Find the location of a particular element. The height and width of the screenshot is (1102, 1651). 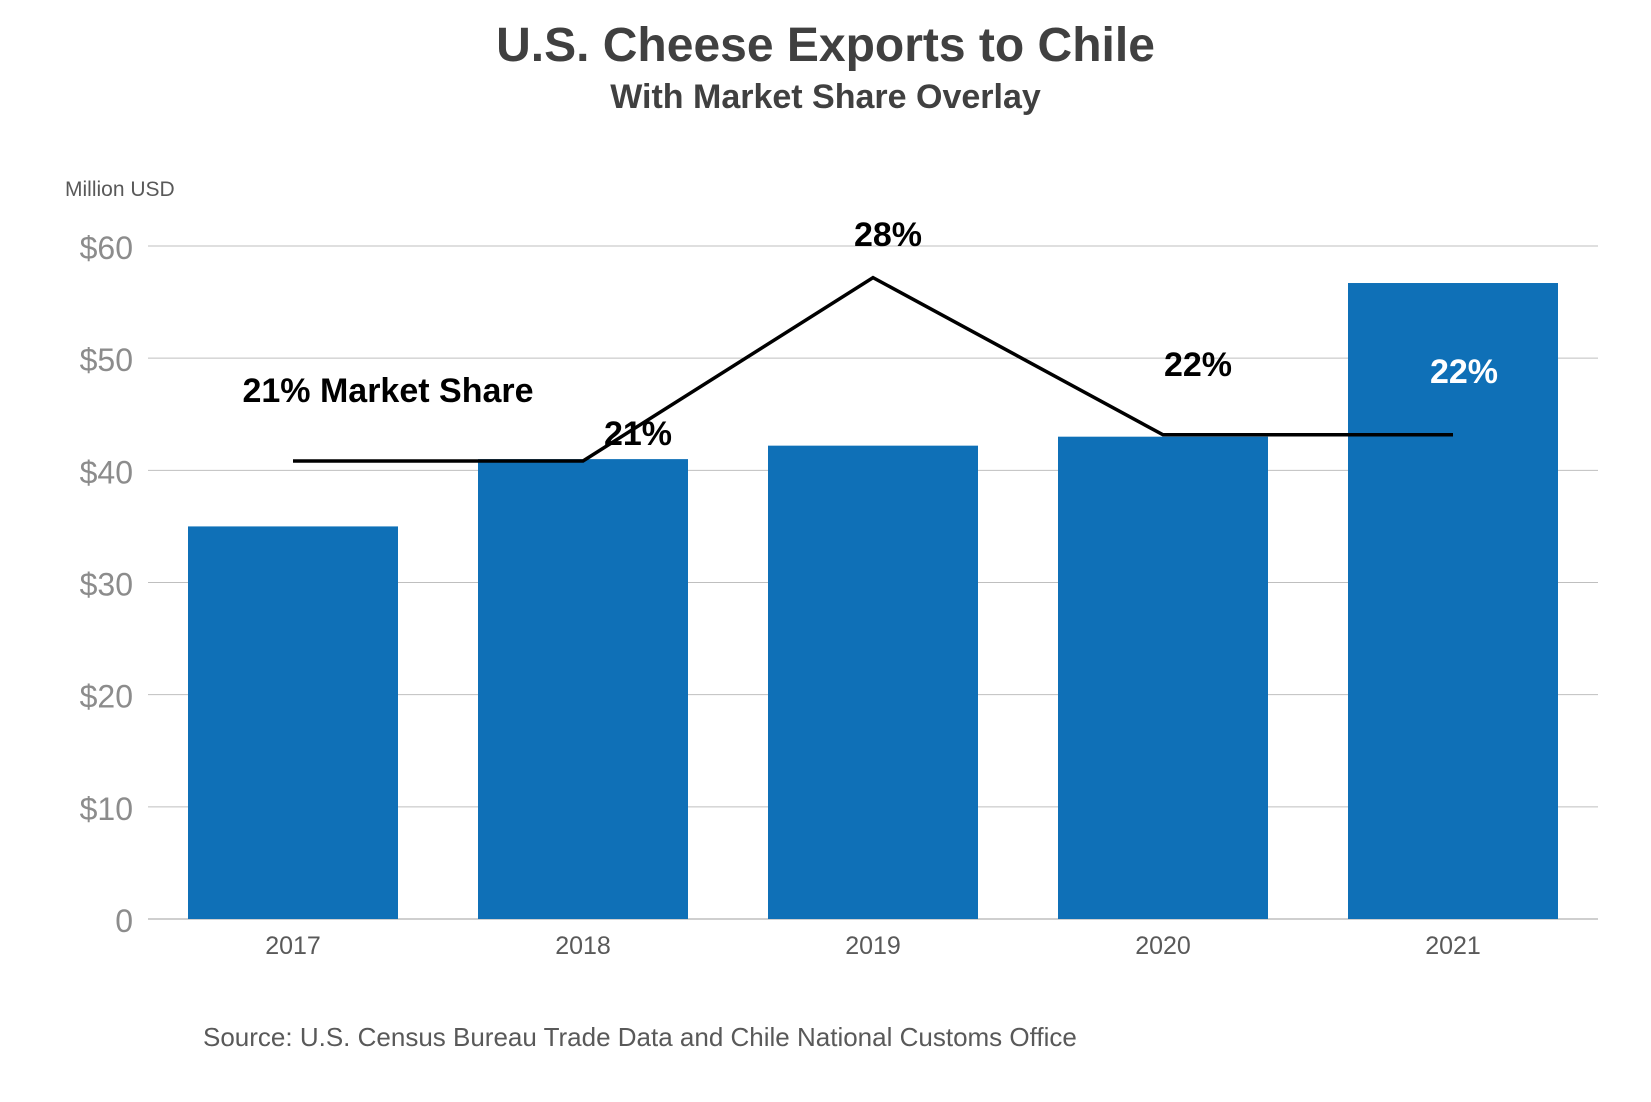

x-axis-ticks: 2017 2018 2019 2020 2021 is located at coordinates (873, 946).